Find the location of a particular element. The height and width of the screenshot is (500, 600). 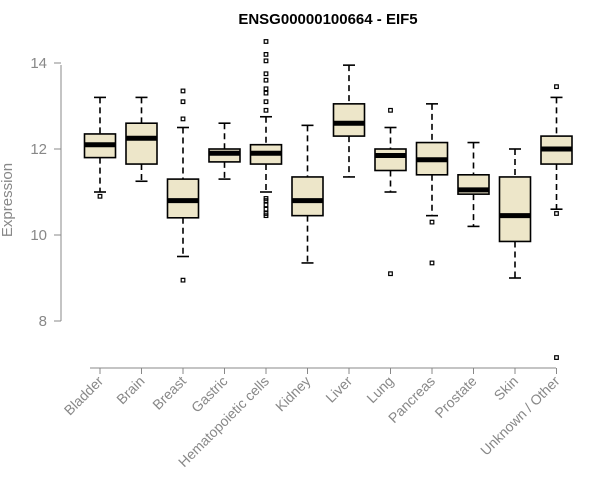

box-skin is located at coordinates (515, 213).